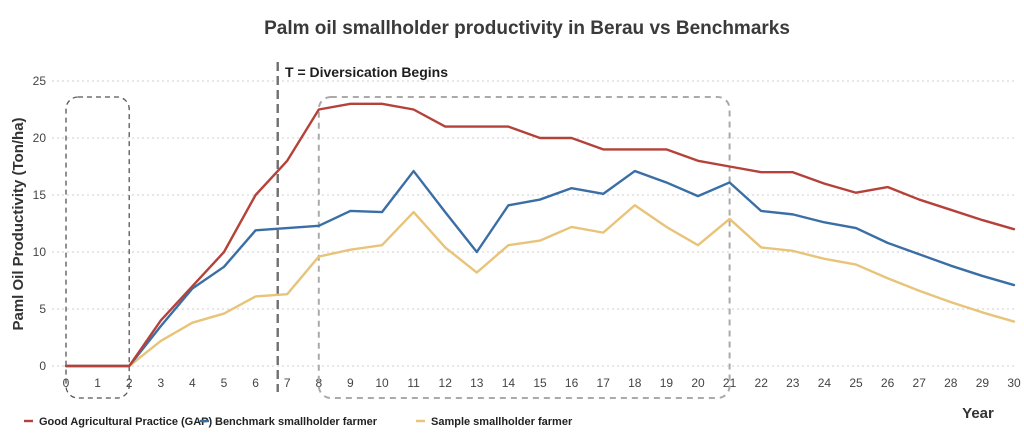 The width and height of the screenshot is (1024, 443). What do you see at coordinates (40, 138) in the screenshot?
I see `y-tick-label: 20` at bounding box center [40, 138].